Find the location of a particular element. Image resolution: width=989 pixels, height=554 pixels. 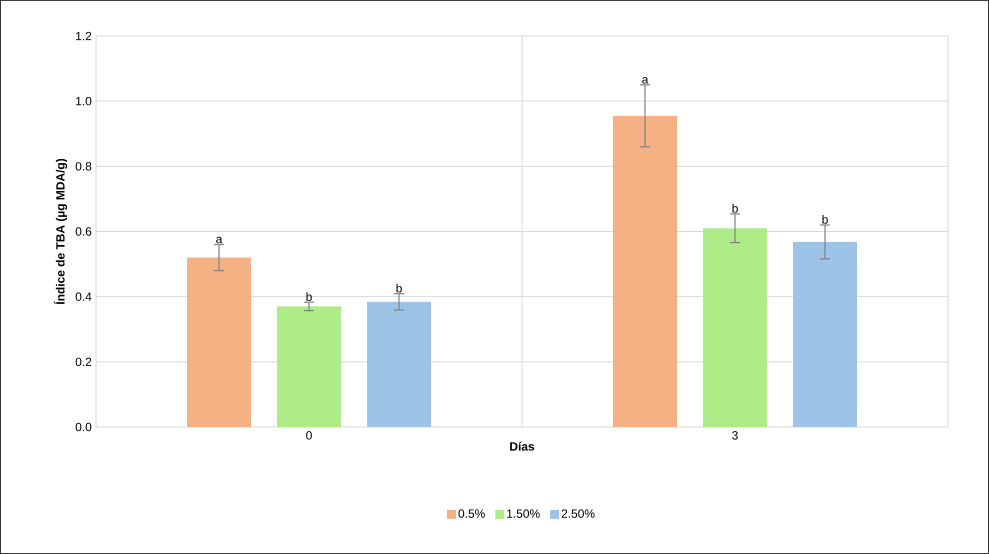

legend-label: 0.5% is located at coordinates (471, 513).